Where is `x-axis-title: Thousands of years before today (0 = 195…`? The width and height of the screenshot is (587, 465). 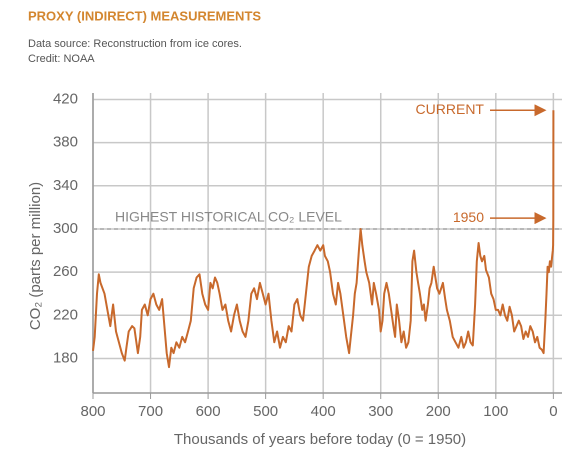 x-axis-title: Thousands of years before today (0 = 195… is located at coordinates (320, 439).